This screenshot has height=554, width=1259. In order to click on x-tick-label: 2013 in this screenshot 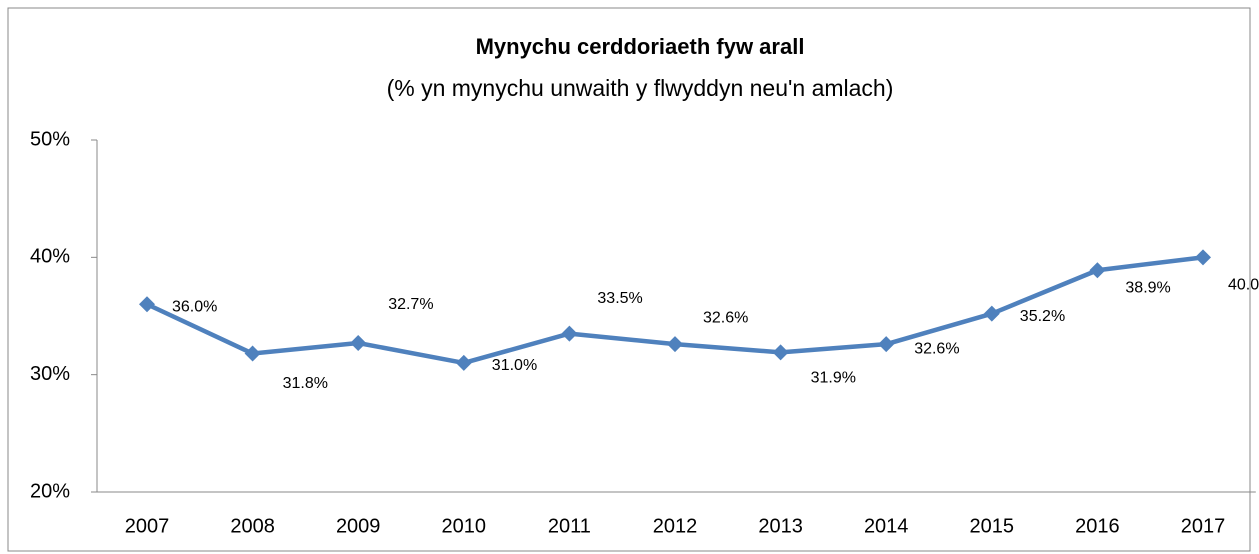, I will do `click(780, 526)`.